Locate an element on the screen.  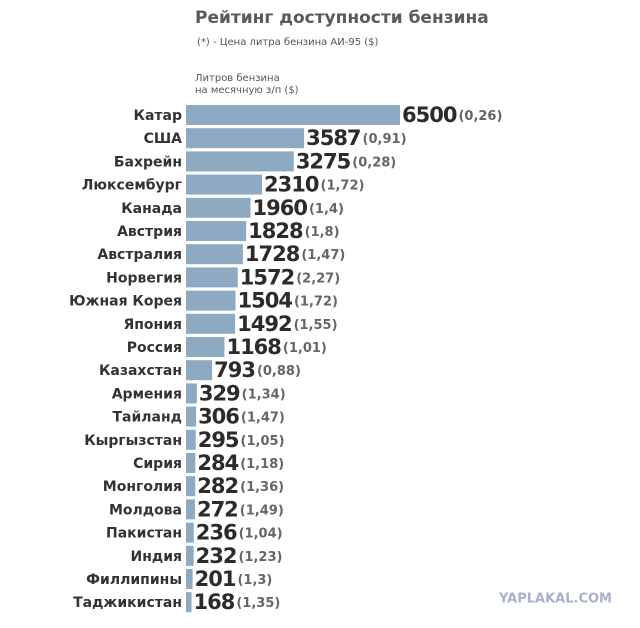
value-label: 201 (1,3) is located at coordinates (234, 579).